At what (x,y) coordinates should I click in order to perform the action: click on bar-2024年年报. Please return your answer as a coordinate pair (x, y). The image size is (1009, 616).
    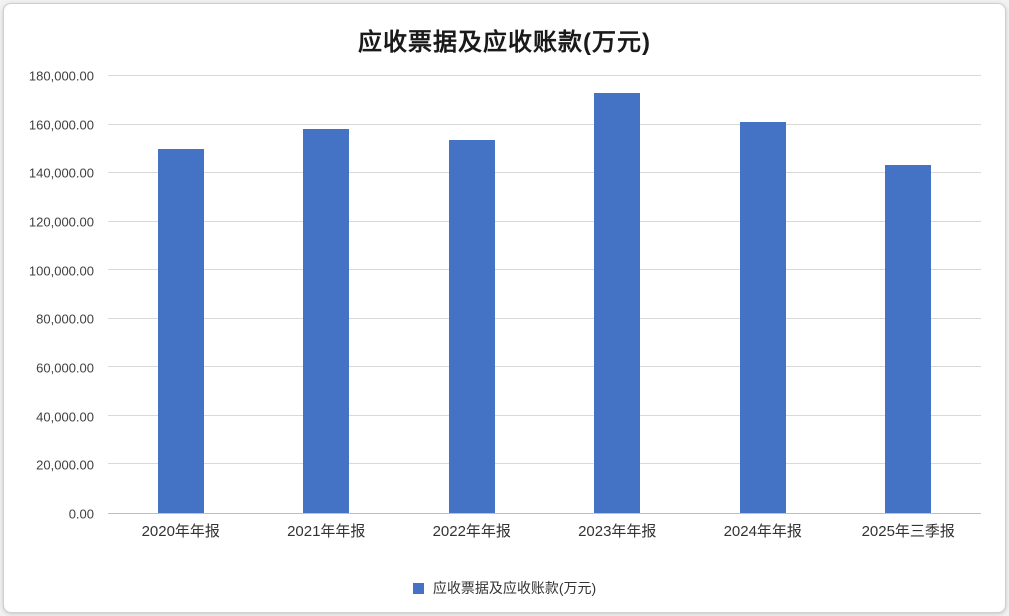
    Looking at the image, I should click on (762, 317).